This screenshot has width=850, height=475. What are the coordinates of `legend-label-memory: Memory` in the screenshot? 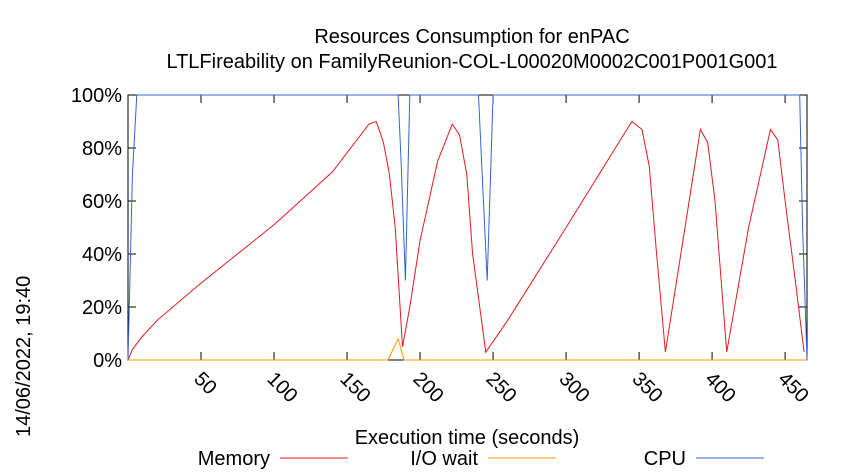 It's located at (234, 459).